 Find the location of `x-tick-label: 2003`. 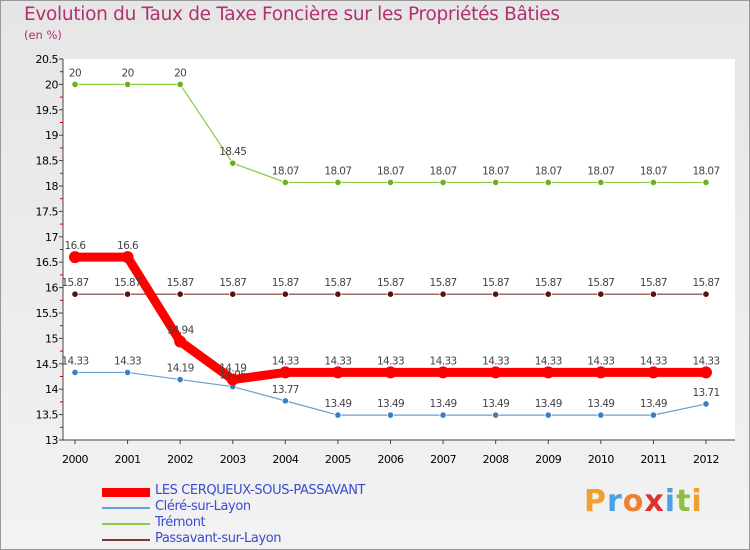

x-tick-label: 2003 is located at coordinates (233, 459).